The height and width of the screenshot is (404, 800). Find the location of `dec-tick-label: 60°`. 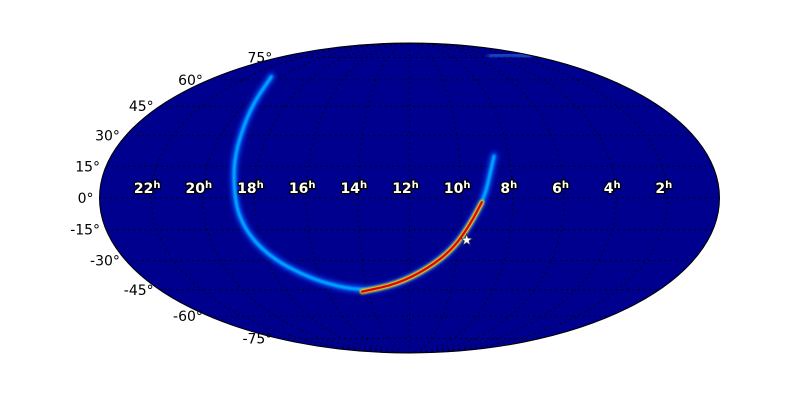

dec-tick-label: 60° is located at coordinates (190, 81).